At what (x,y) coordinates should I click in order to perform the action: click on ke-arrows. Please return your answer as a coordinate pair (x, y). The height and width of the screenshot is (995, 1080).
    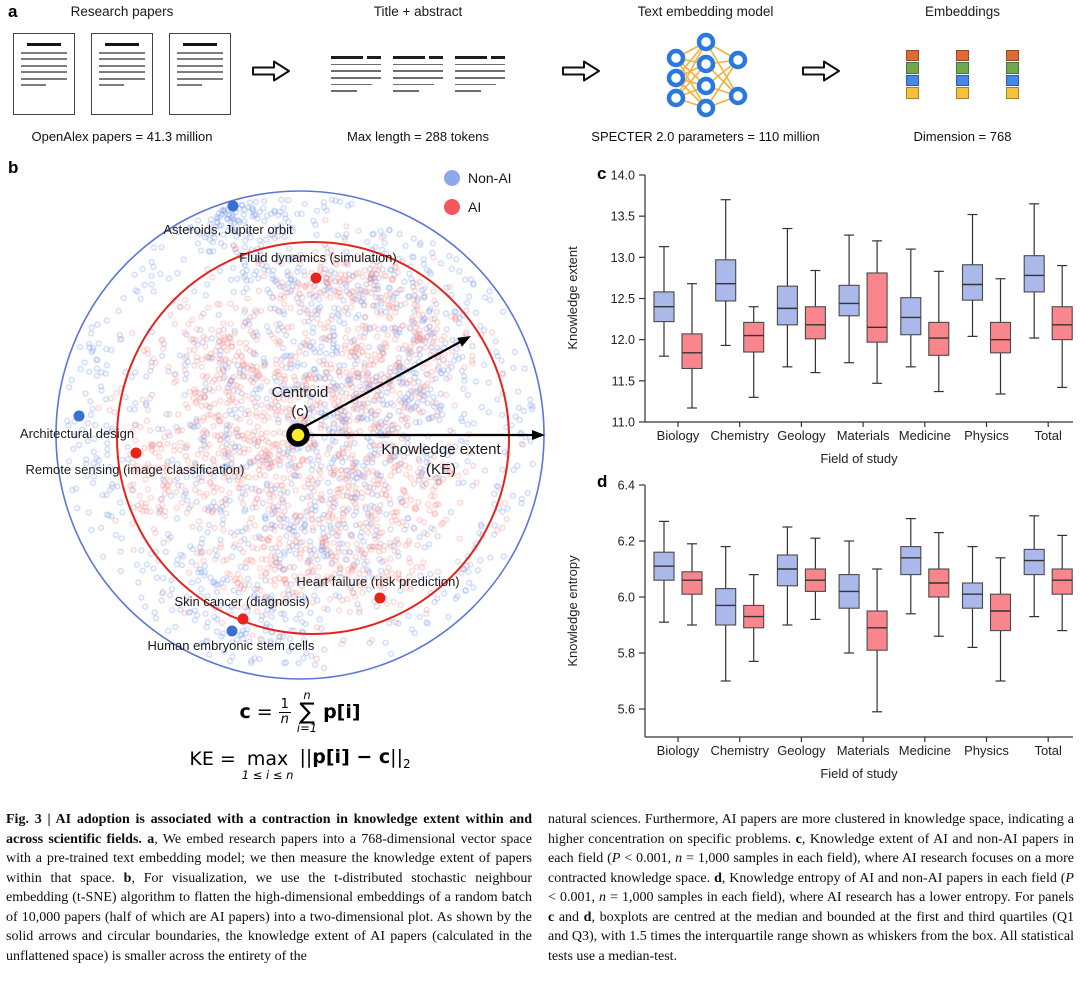
    Looking at the image, I should click on (424, 388).